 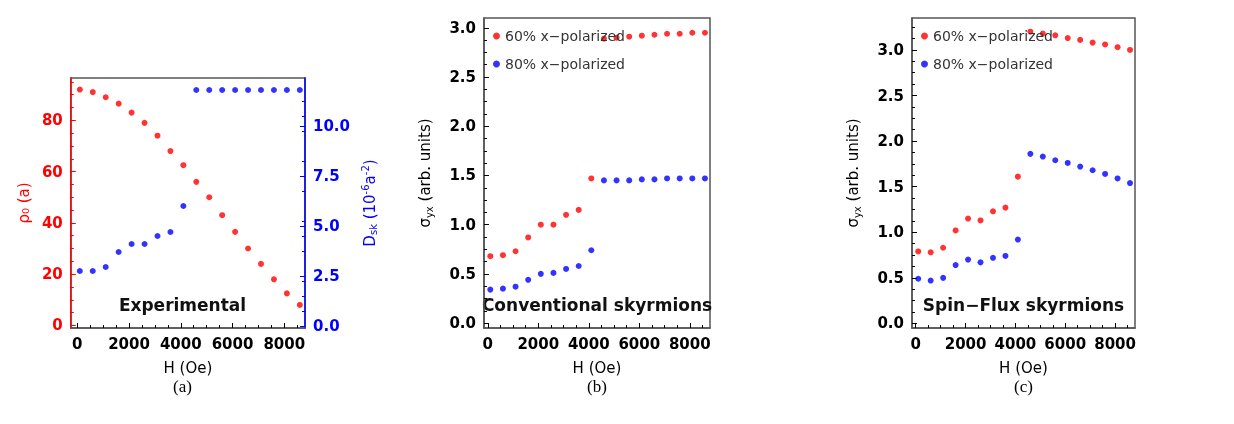 What do you see at coordinates (326, 226) in the screenshot?
I see `y2-tick-label: 5.0` at bounding box center [326, 226].